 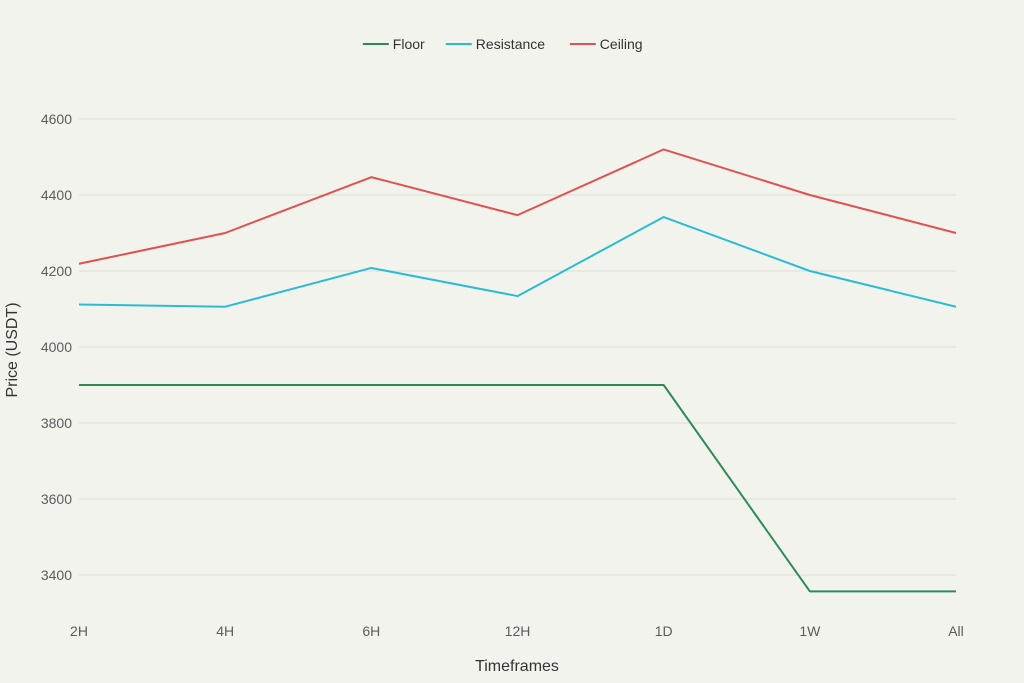 I want to click on x-tick-label: 12H, so click(x=518, y=631).